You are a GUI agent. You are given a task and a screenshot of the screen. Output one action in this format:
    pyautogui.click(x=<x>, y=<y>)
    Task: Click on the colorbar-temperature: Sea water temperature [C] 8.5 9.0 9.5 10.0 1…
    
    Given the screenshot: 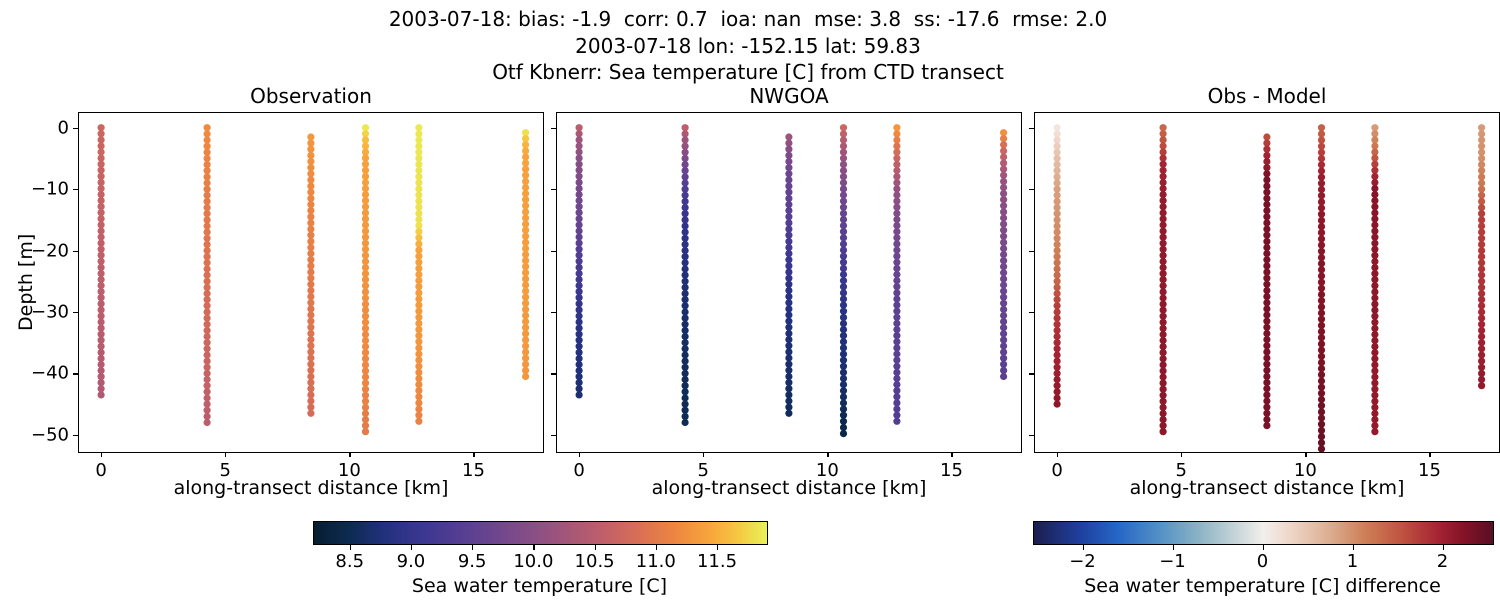 What is the action you would take?
    pyautogui.click(x=540, y=559)
    